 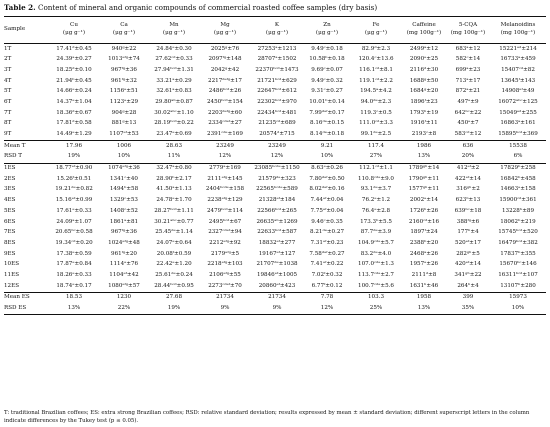 What do you see at coordinates (277, 274) in the screenshot?
I see `table-cell: 19846ᵉᶠ±1005` at bounding box center [277, 274].